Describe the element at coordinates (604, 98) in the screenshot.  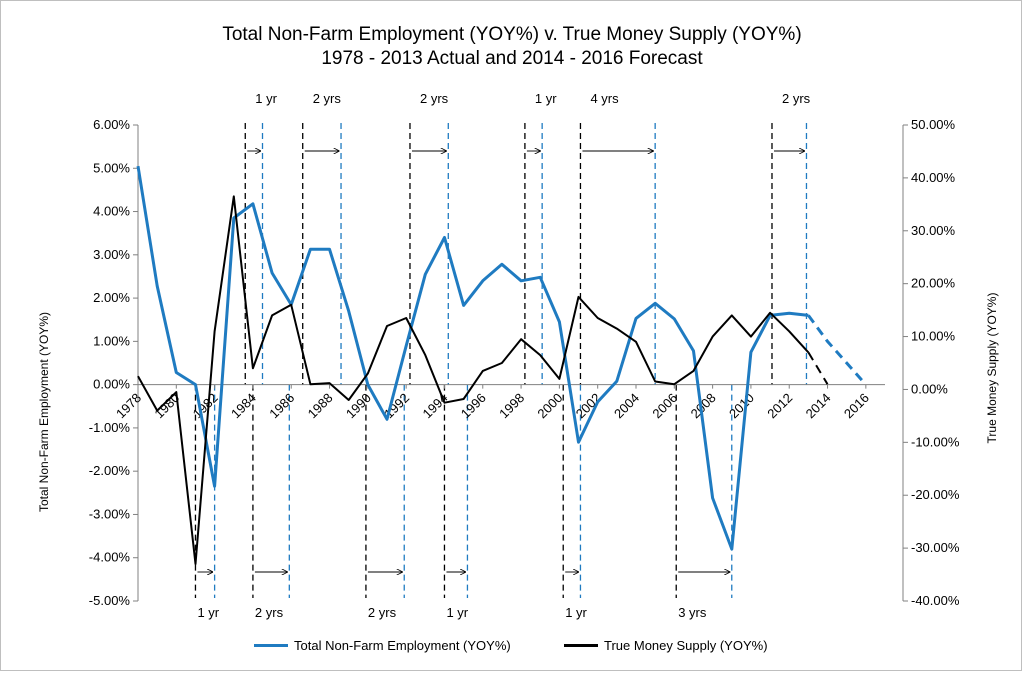
I see `lag-label: 4 yrs` at that location.